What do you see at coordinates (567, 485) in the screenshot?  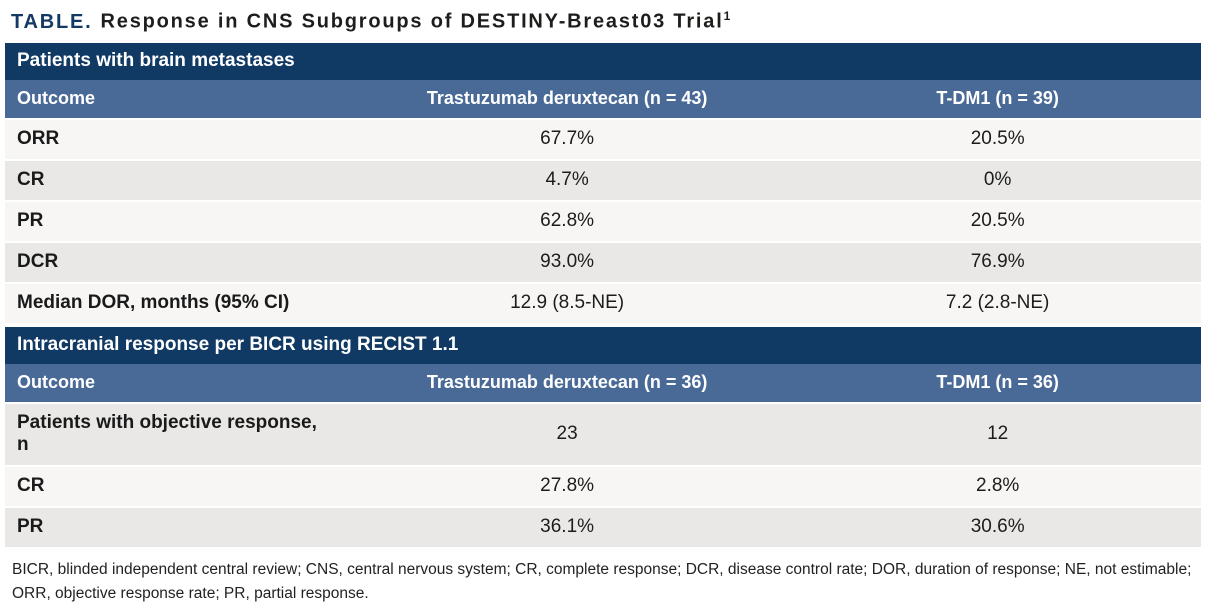 I see `row-value-trastuzumab-deruxtecan: 27.8%` at bounding box center [567, 485].